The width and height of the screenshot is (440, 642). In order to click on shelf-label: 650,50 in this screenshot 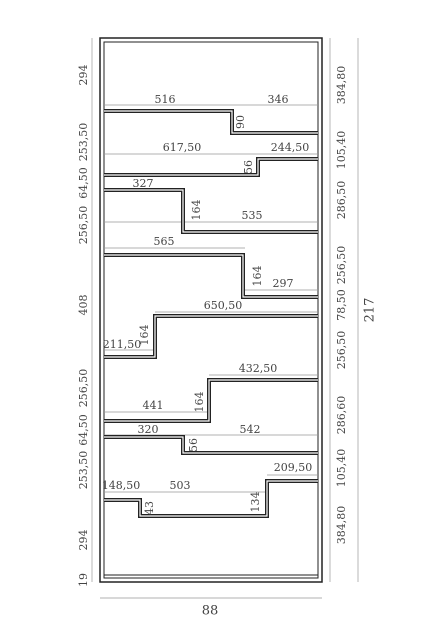, I will do `click(223, 305)`.